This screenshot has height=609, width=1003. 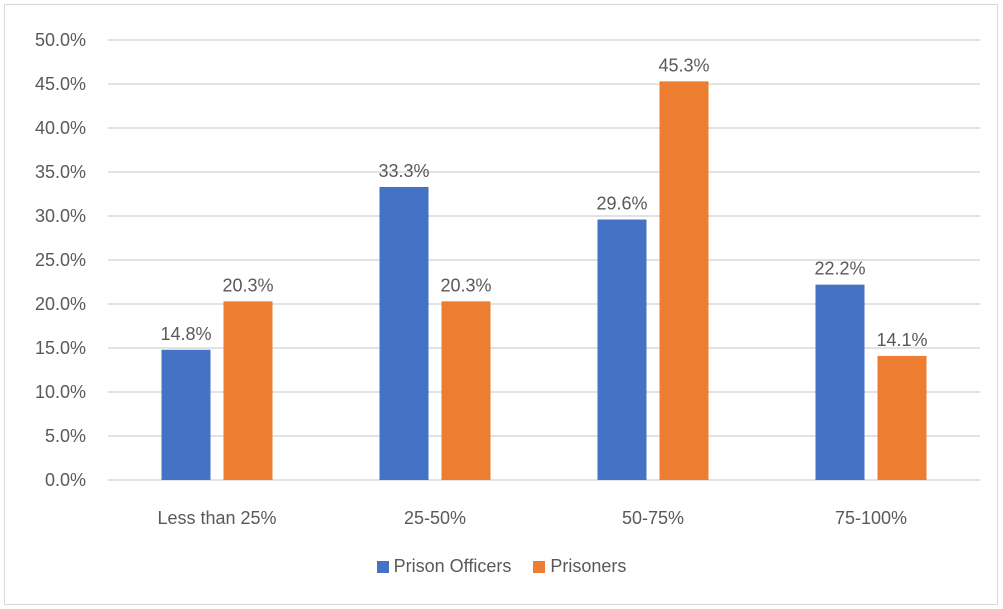 I want to click on y-tick-label: 50.0%, so click(x=60, y=40).